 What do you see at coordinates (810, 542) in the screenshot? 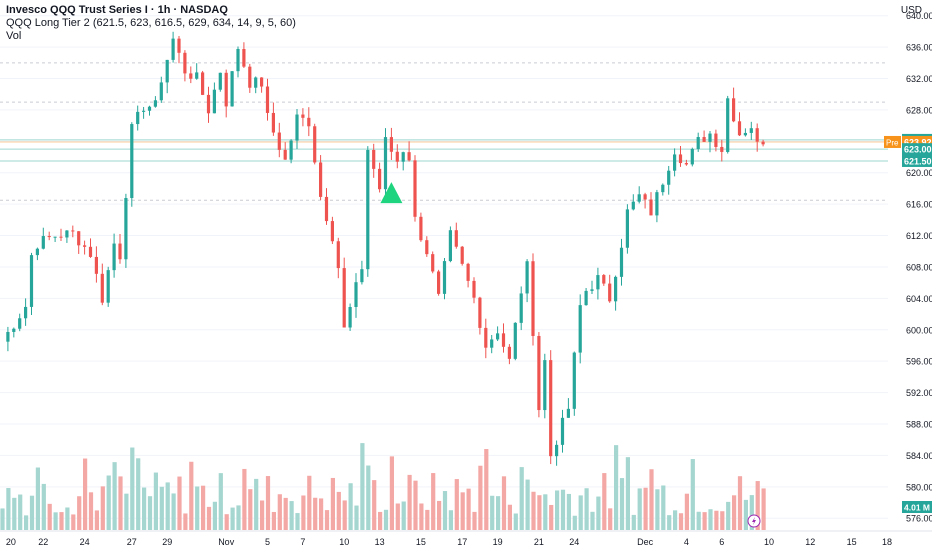
I see `time-tick-label: 12` at bounding box center [810, 542].